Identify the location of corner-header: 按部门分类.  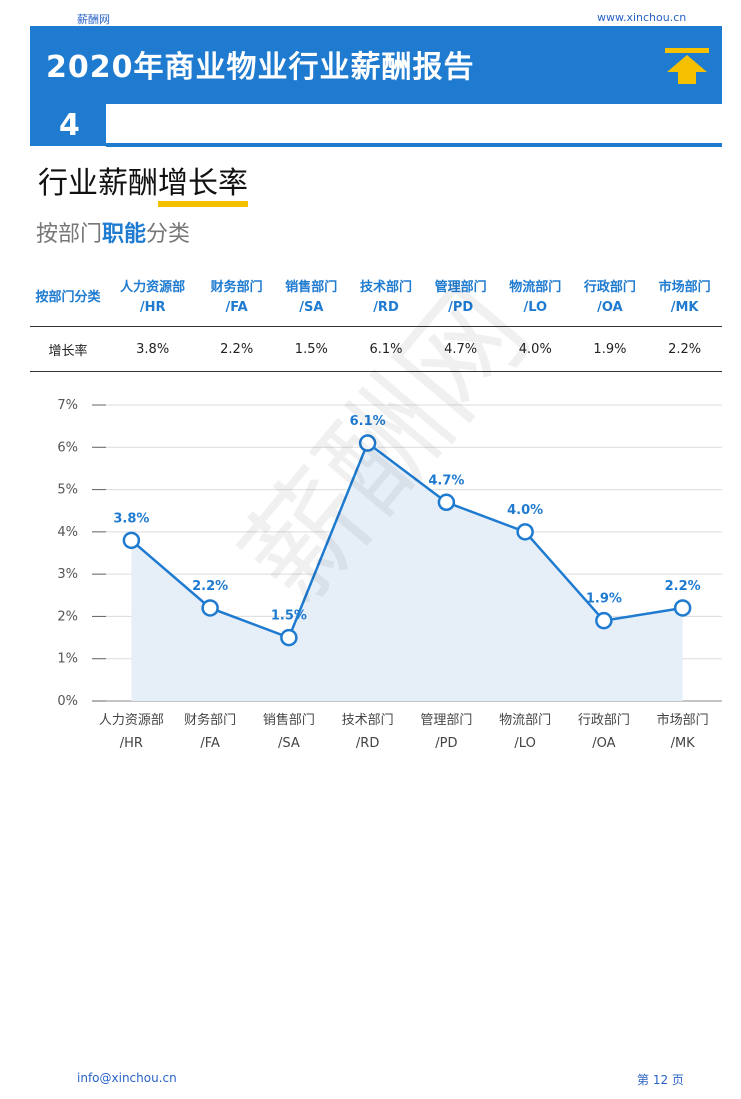
(68, 297).